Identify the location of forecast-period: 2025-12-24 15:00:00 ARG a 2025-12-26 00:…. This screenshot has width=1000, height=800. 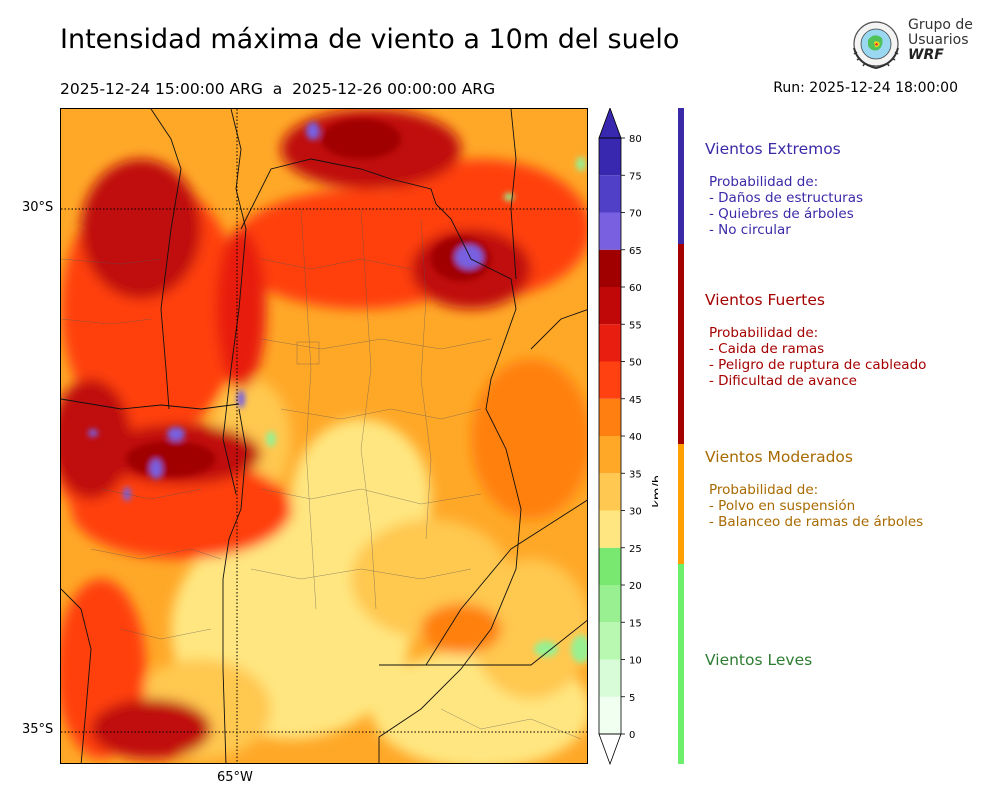
(277, 89).